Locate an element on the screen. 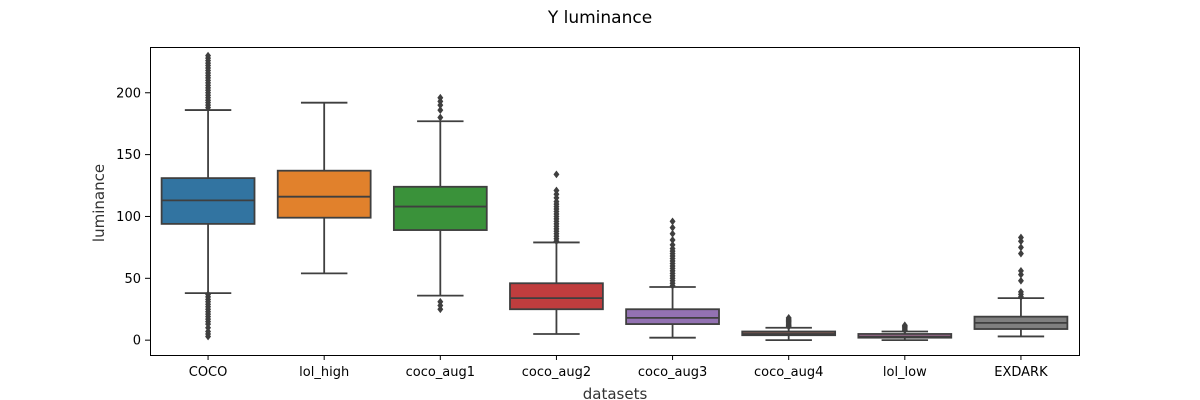  x-tick-label: lol_high is located at coordinates (324, 372).